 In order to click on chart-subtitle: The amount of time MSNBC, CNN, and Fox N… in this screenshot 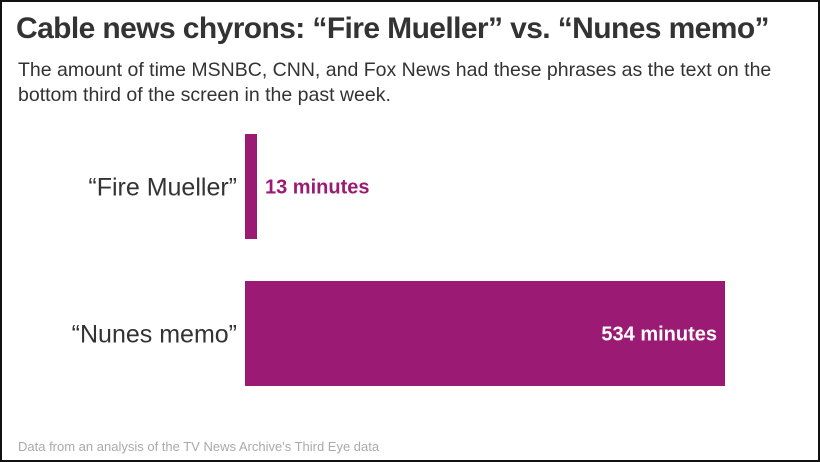, I will do `click(395, 82)`.